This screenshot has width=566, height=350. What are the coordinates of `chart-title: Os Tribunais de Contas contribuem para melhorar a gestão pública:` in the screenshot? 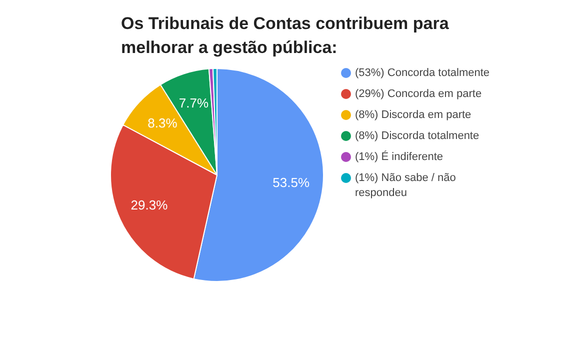 It's located at (285, 36).